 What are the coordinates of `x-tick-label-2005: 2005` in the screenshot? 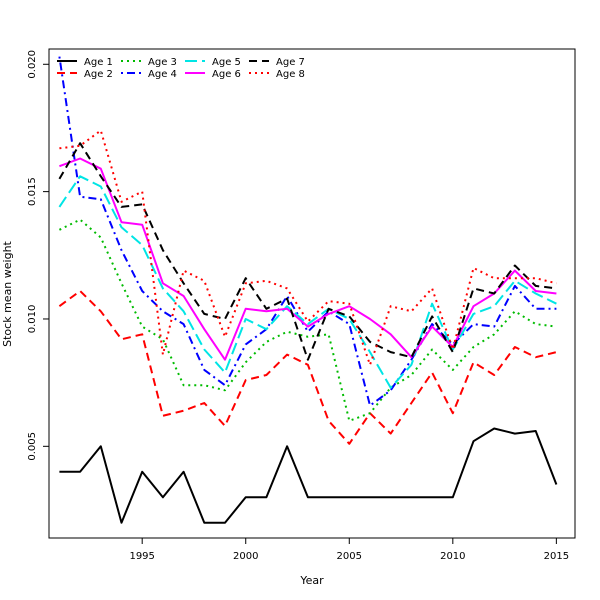 It's located at (349, 556).